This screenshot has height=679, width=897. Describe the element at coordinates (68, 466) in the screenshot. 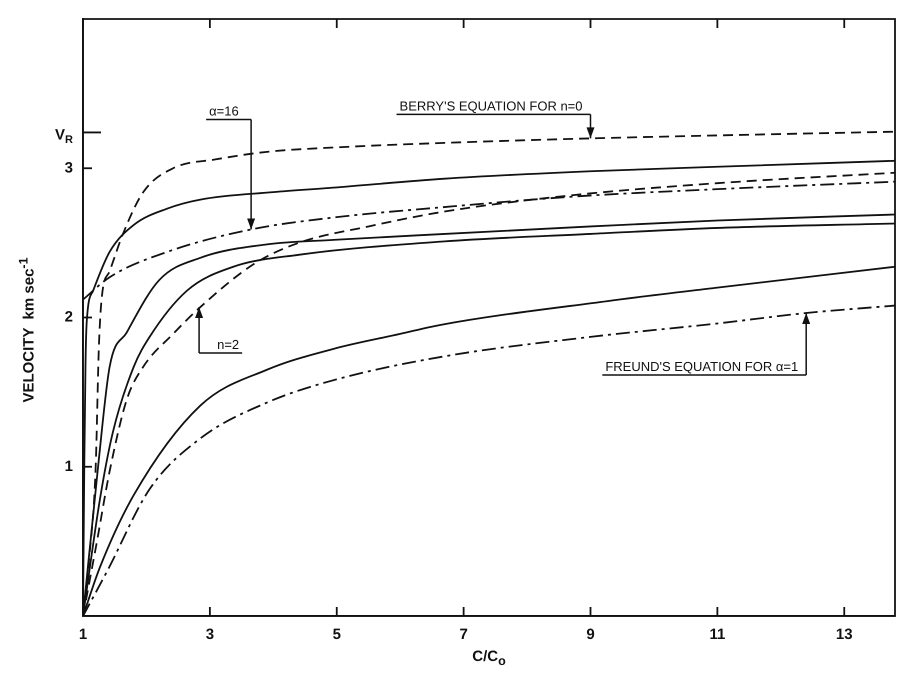

I see `y-tick-label: 1` at that location.